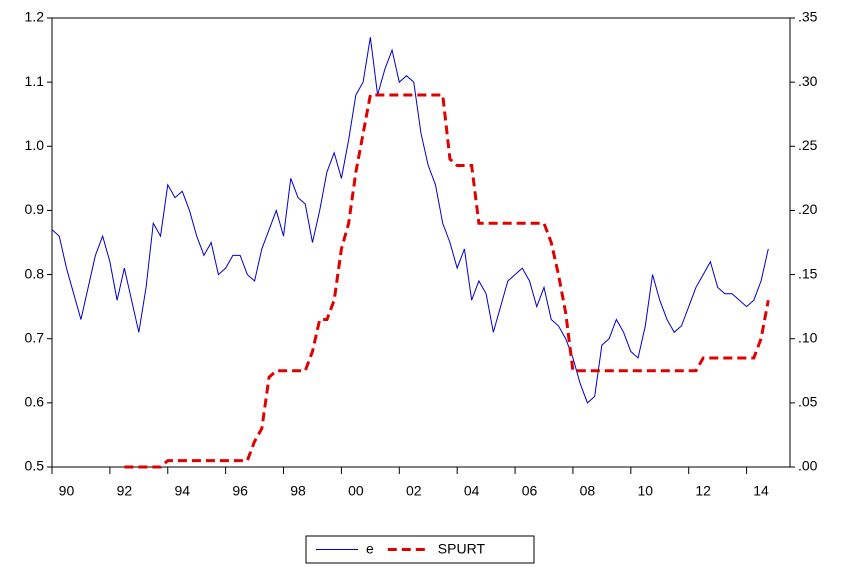 This screenshot has height=567, width=848. What do you see at coordinates (472, 491) in the screenshot?
I see `x-tick-label: 04` at bounding box center [472, 491].